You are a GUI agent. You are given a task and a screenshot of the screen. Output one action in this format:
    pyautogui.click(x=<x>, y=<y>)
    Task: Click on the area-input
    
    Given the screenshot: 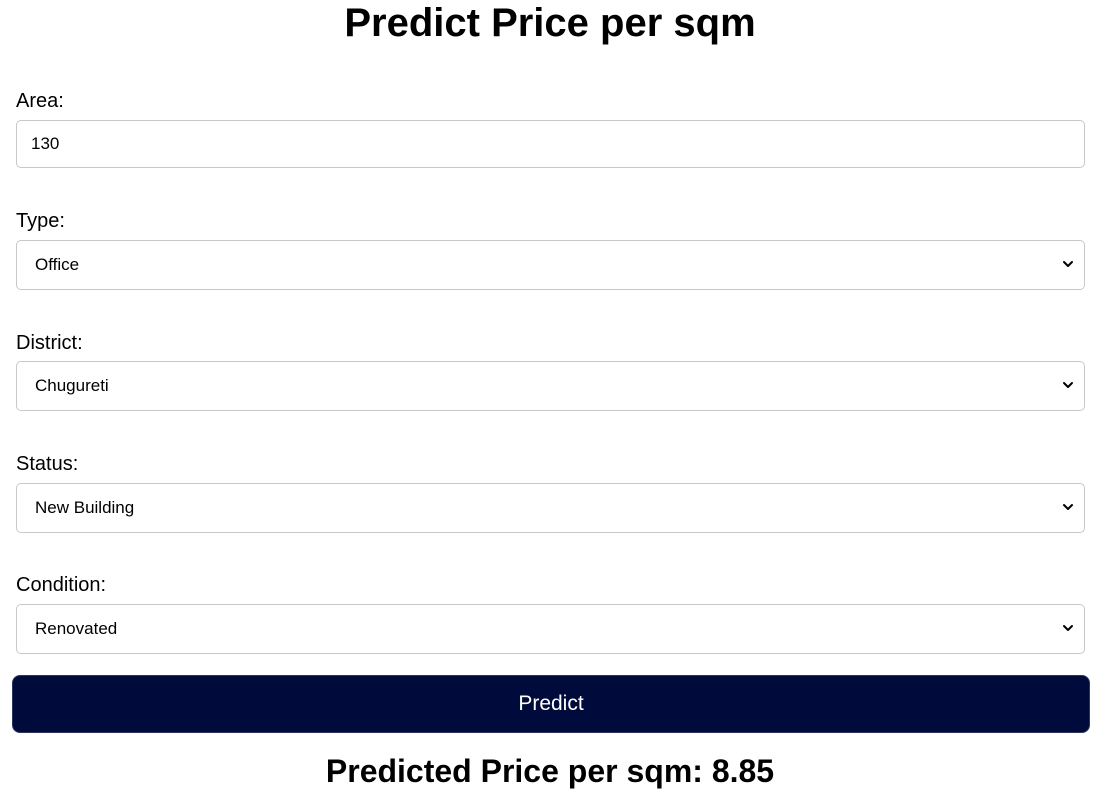 What is the action you would take?
    pyautogui.click(x=550, y=144)
    